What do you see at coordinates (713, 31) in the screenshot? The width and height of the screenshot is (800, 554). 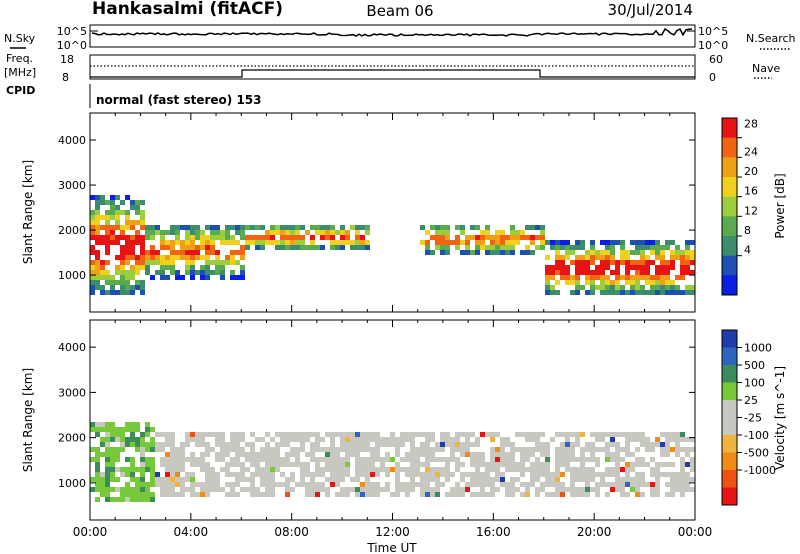 I see `noise-tick-high-right: 10^5` at bounding box center [713, 31].